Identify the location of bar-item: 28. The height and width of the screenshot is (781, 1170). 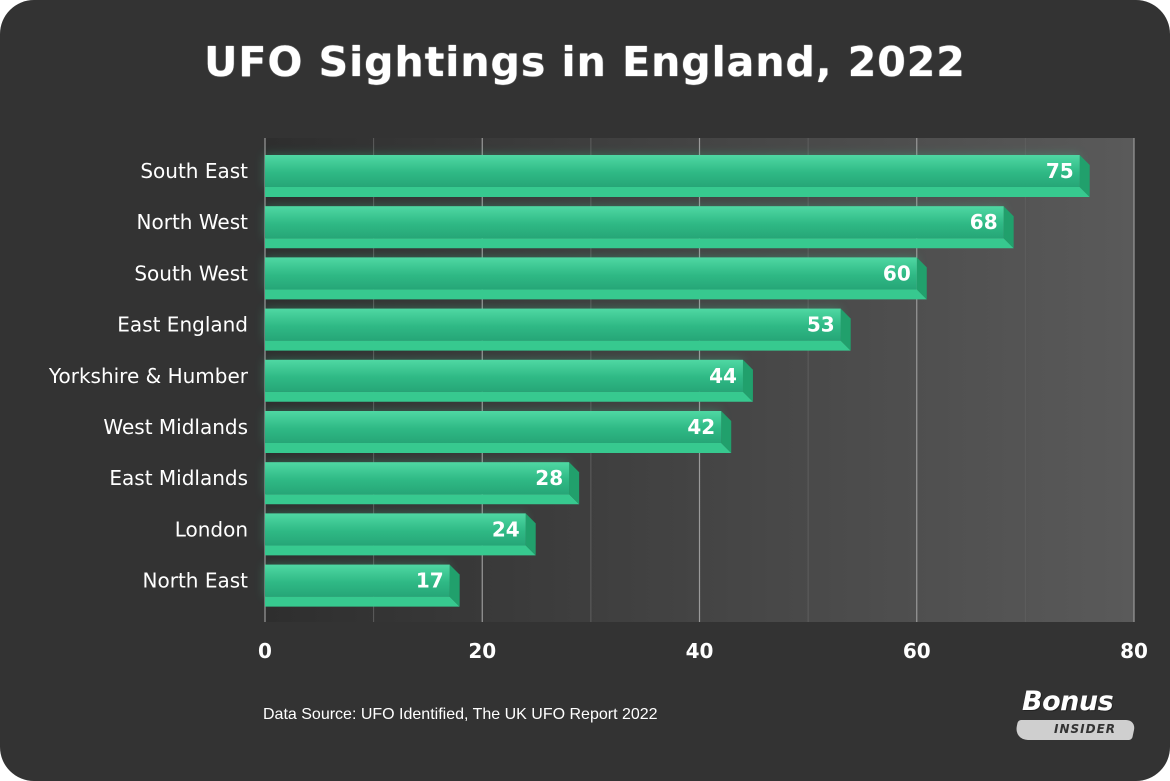
(422, 483).